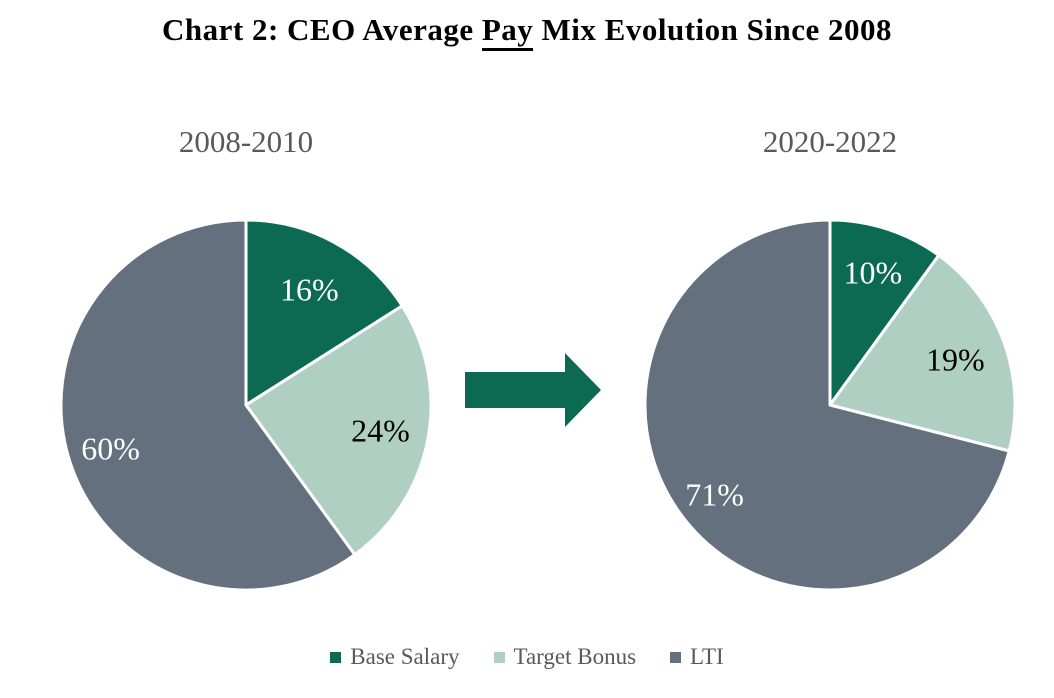 Image resolution: width=1054 pixels, height=698 pixels. I want to click on chart-legend: Base Salary Target Bonus LTI, so click(527, 657).